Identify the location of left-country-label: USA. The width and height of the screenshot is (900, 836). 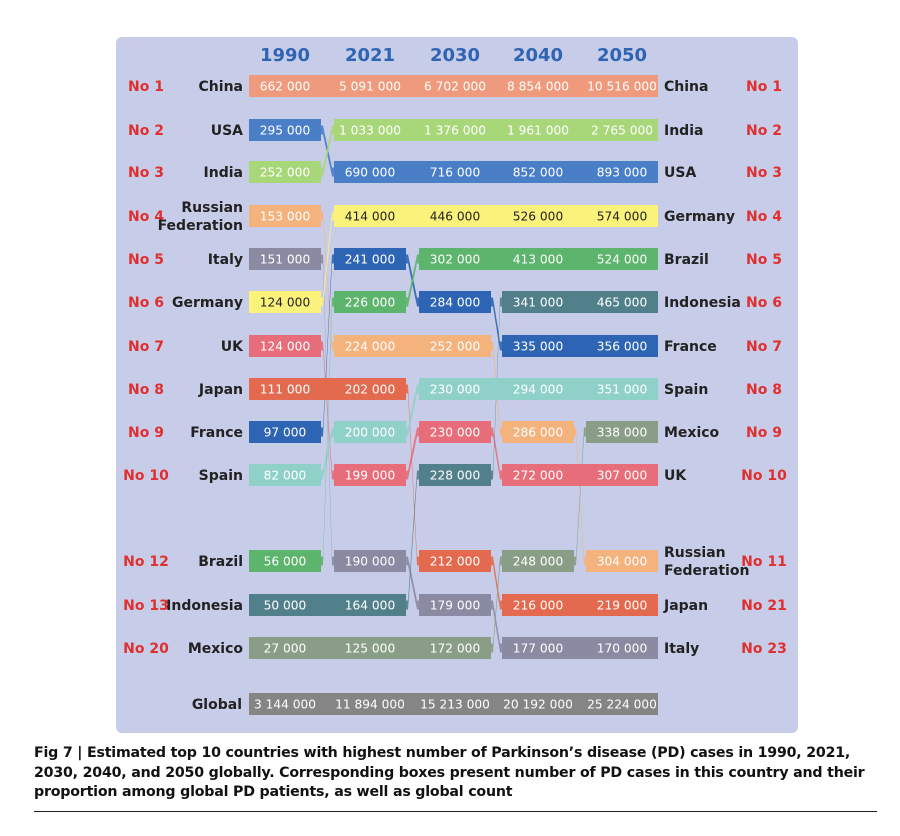
(227, 131).